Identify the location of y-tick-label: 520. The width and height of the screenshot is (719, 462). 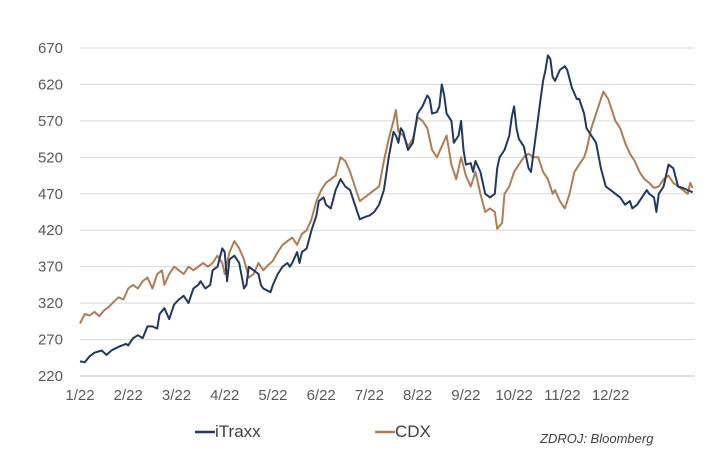
(50, 157).